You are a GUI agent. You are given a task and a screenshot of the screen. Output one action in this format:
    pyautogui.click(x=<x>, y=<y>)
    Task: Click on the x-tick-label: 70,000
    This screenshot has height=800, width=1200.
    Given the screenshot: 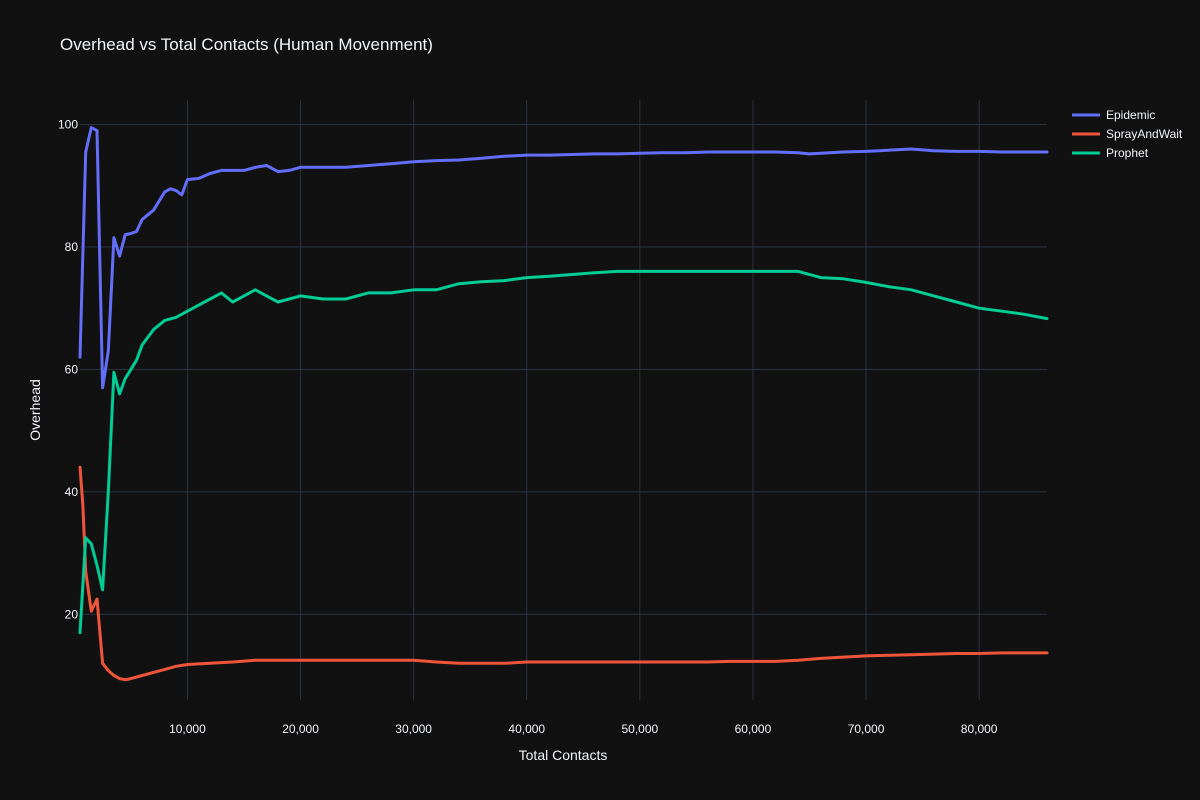 What is the action you would take?
    pyautogui.click(x=866, y=729)
    